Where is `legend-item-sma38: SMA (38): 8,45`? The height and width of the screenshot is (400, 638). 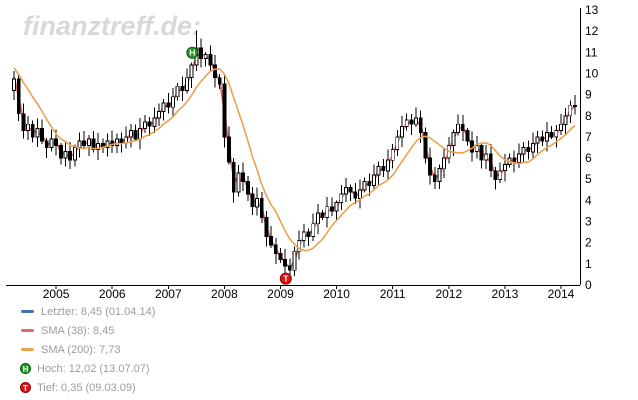
legend-item-sma38: SMA (38): 8,45 is located at coordinates (87, 330).